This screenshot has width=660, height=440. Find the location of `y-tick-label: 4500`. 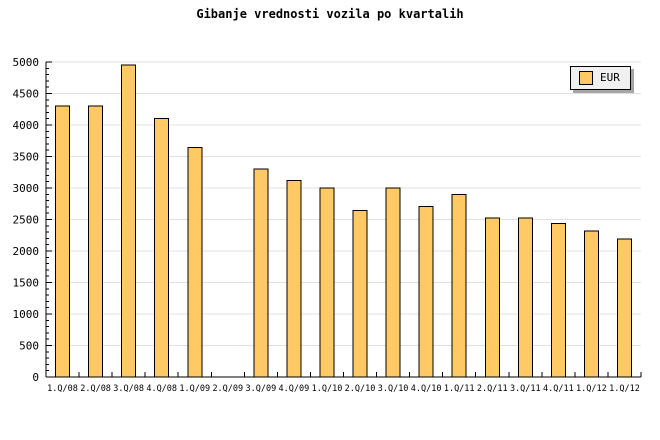

y-tick-label: 4500 is located at coordinates (26, 94).